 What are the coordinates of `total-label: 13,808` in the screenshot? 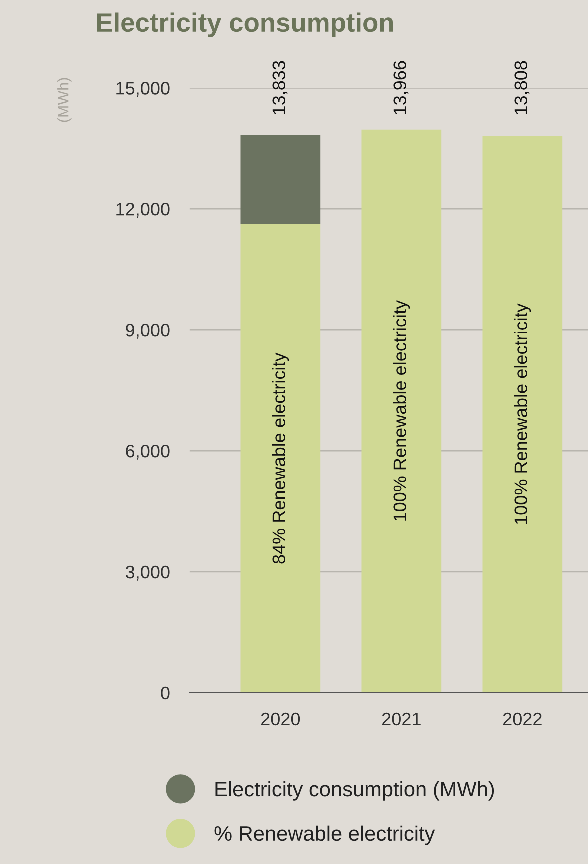 It's located at (522, 87).